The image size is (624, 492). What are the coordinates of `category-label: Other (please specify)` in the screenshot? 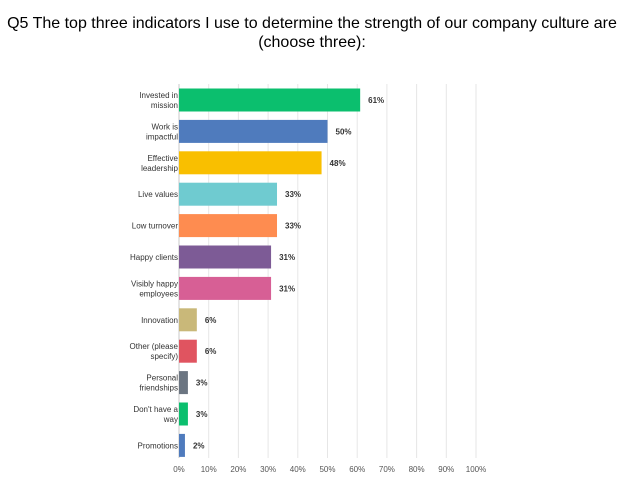 It's located at (154, 351).